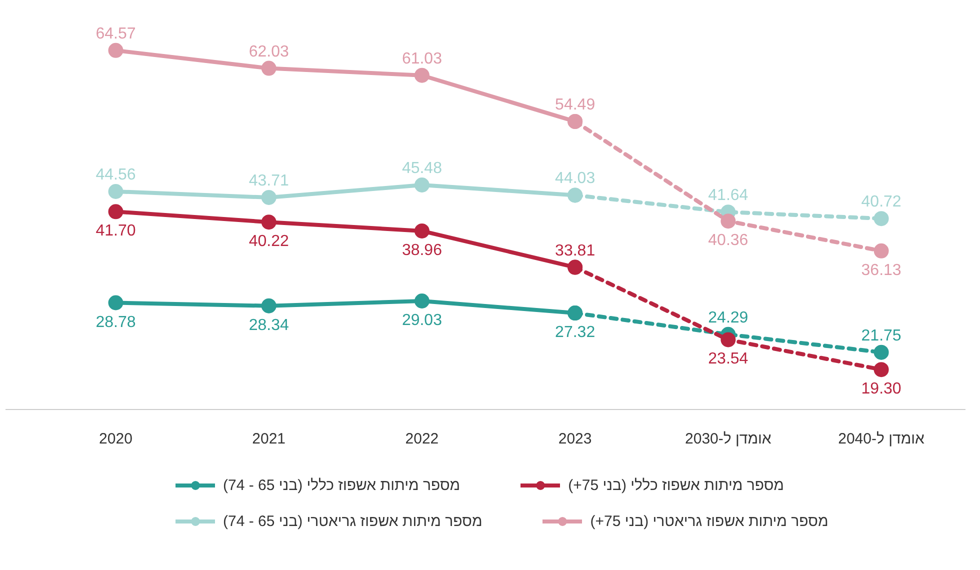  Describe the element at coordinates (882, 439) in the screenshot. I see `x-tick-label: אומדן ל-2040` at that location.